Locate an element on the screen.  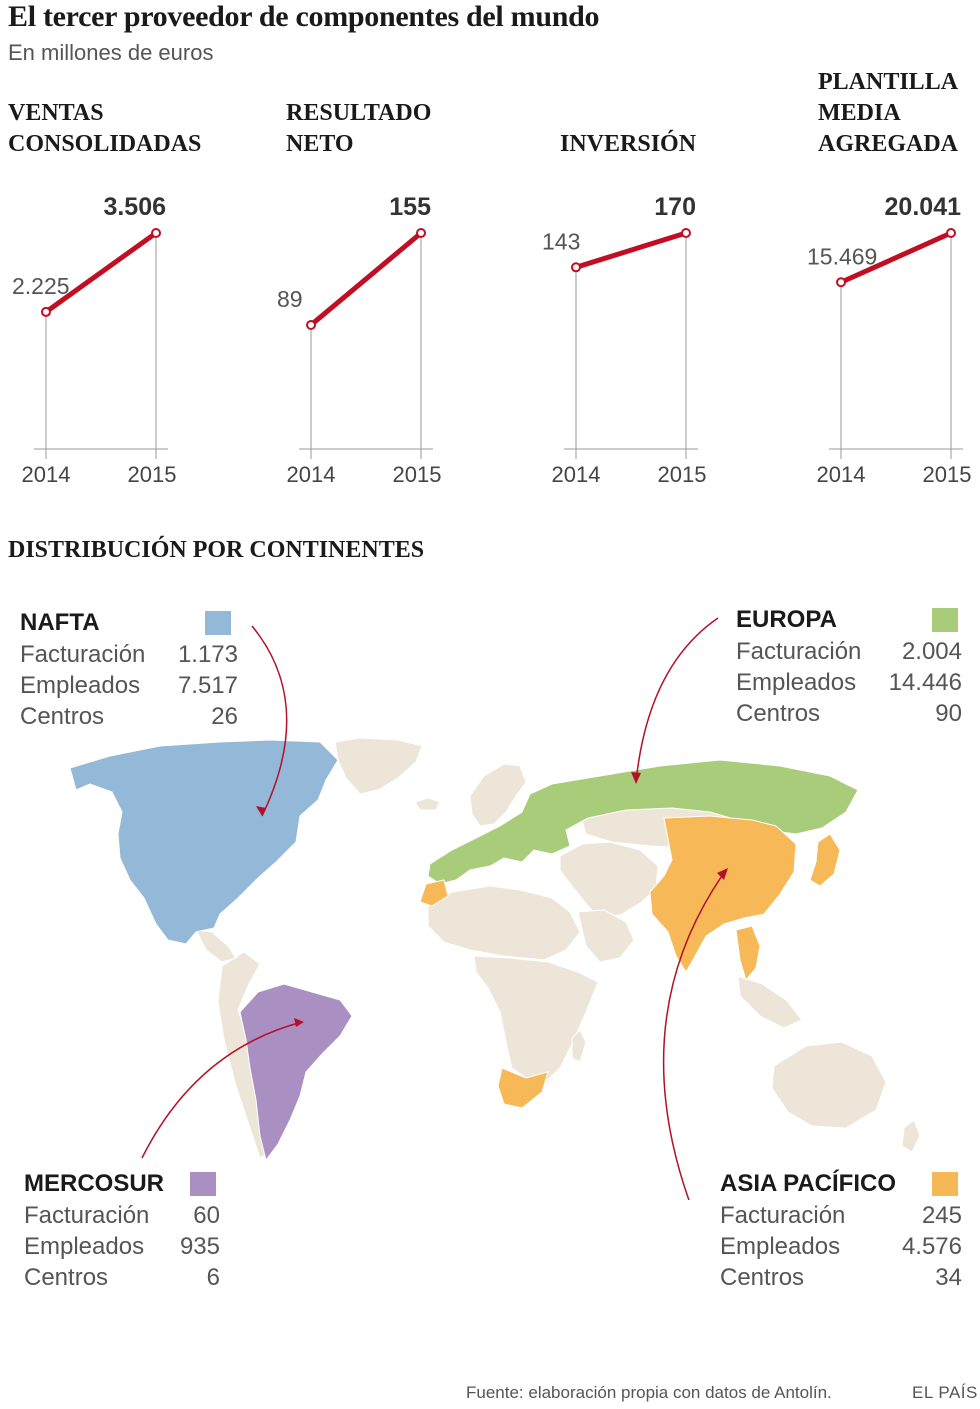
chart-title-line: RESULTADO is located at coordinates (359, 113).